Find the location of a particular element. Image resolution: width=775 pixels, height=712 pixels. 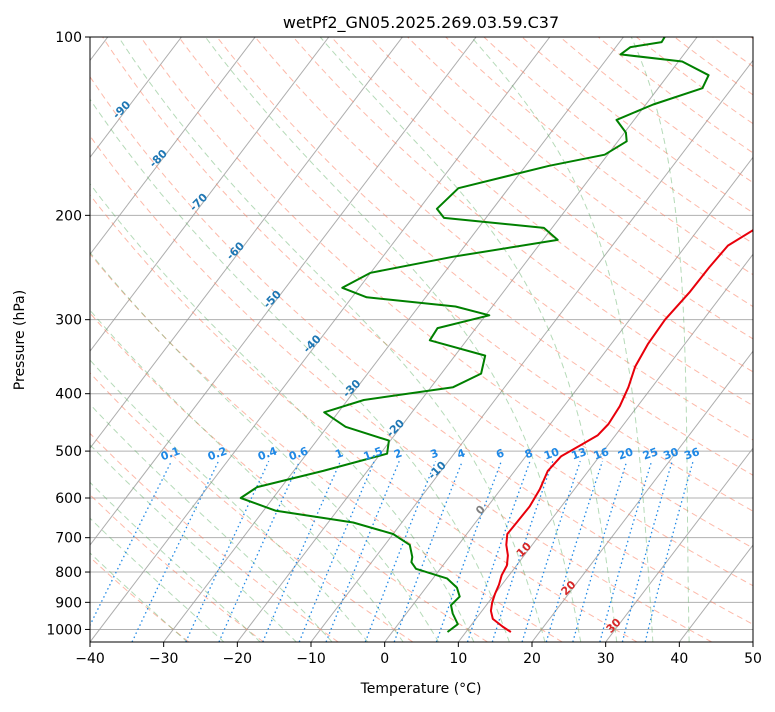

x-tick-label: 30 is located at coordinates (606, 659).